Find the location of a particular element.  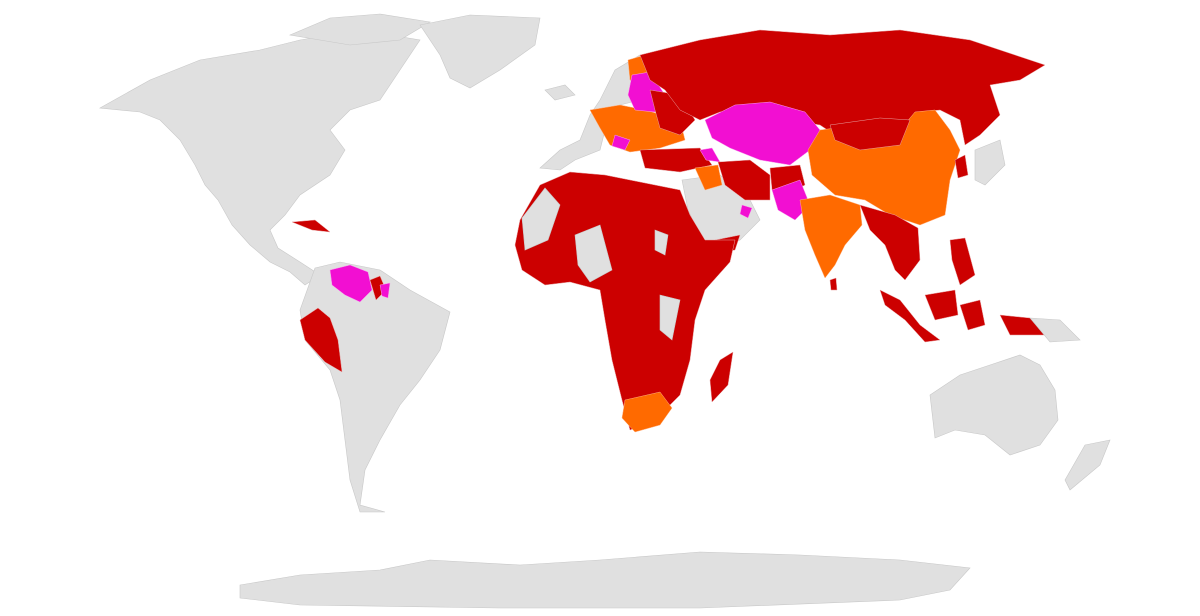

africa is located at coordinates (625, 301).